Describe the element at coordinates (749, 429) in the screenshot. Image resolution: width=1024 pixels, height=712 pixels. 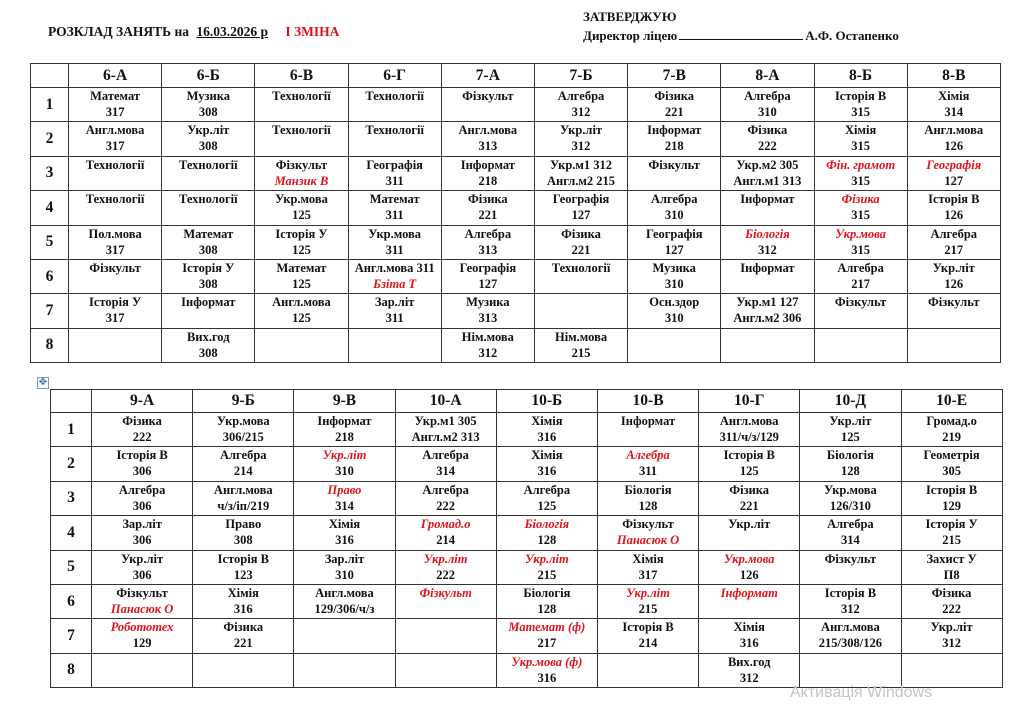
I see `lesson-cell: Англ.мова 311/ч/з/129` at that location.